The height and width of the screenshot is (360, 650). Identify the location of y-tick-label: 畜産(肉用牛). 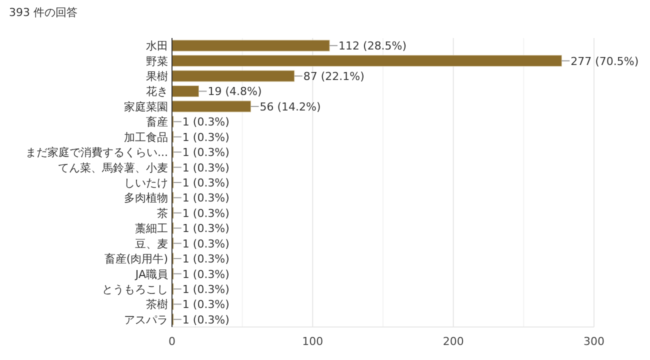
(136, 259).